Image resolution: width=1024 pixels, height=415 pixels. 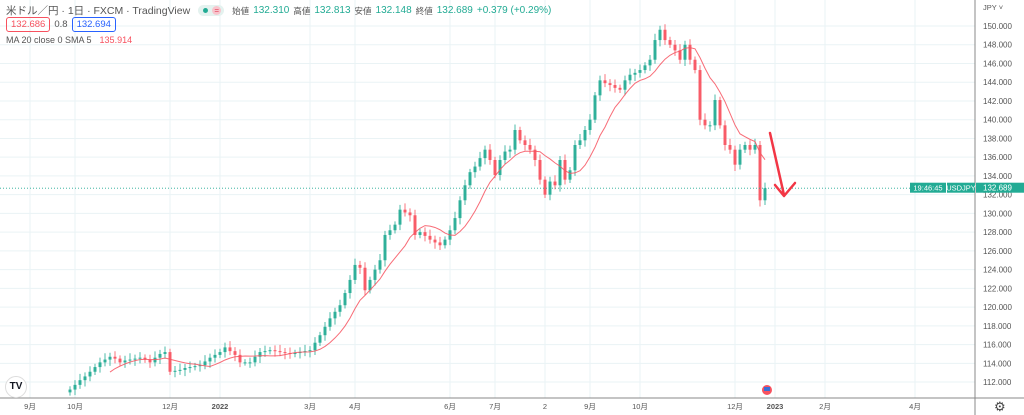 What do you see at coordinates (1000, 187) in the screenshot?
I see `last-price-label-bg` at bounding box center [1000, 187].